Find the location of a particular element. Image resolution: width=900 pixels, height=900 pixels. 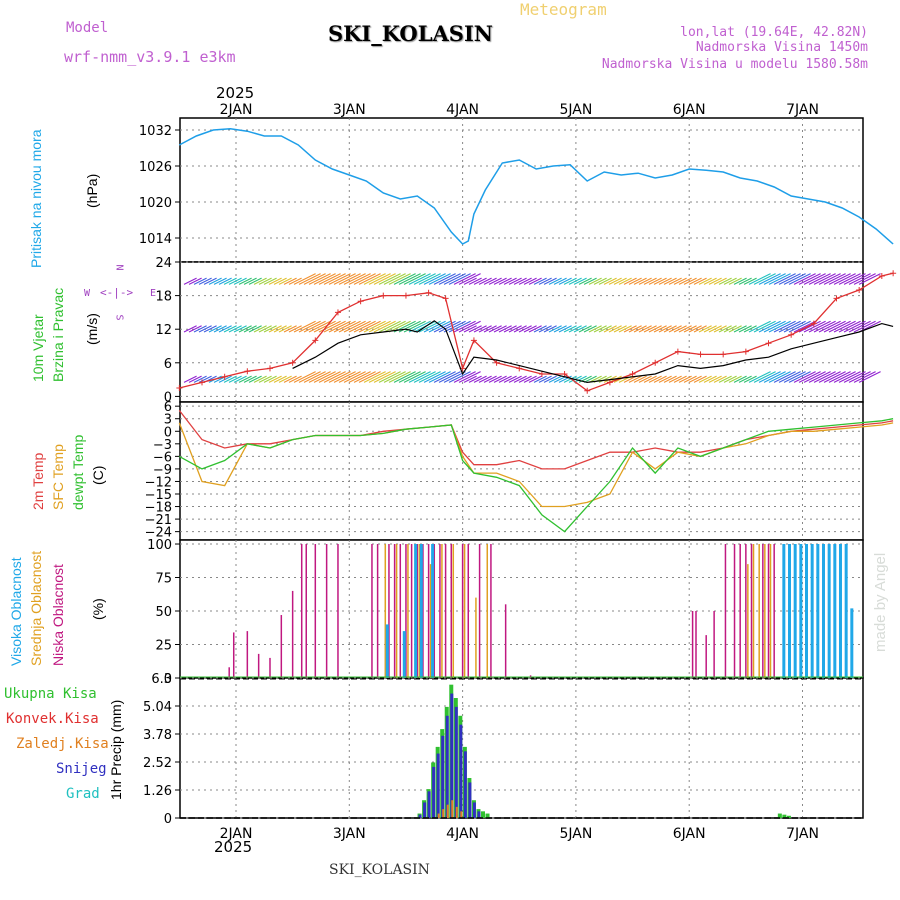

y-tick-label: 18 is located at coordinates (163, 297).